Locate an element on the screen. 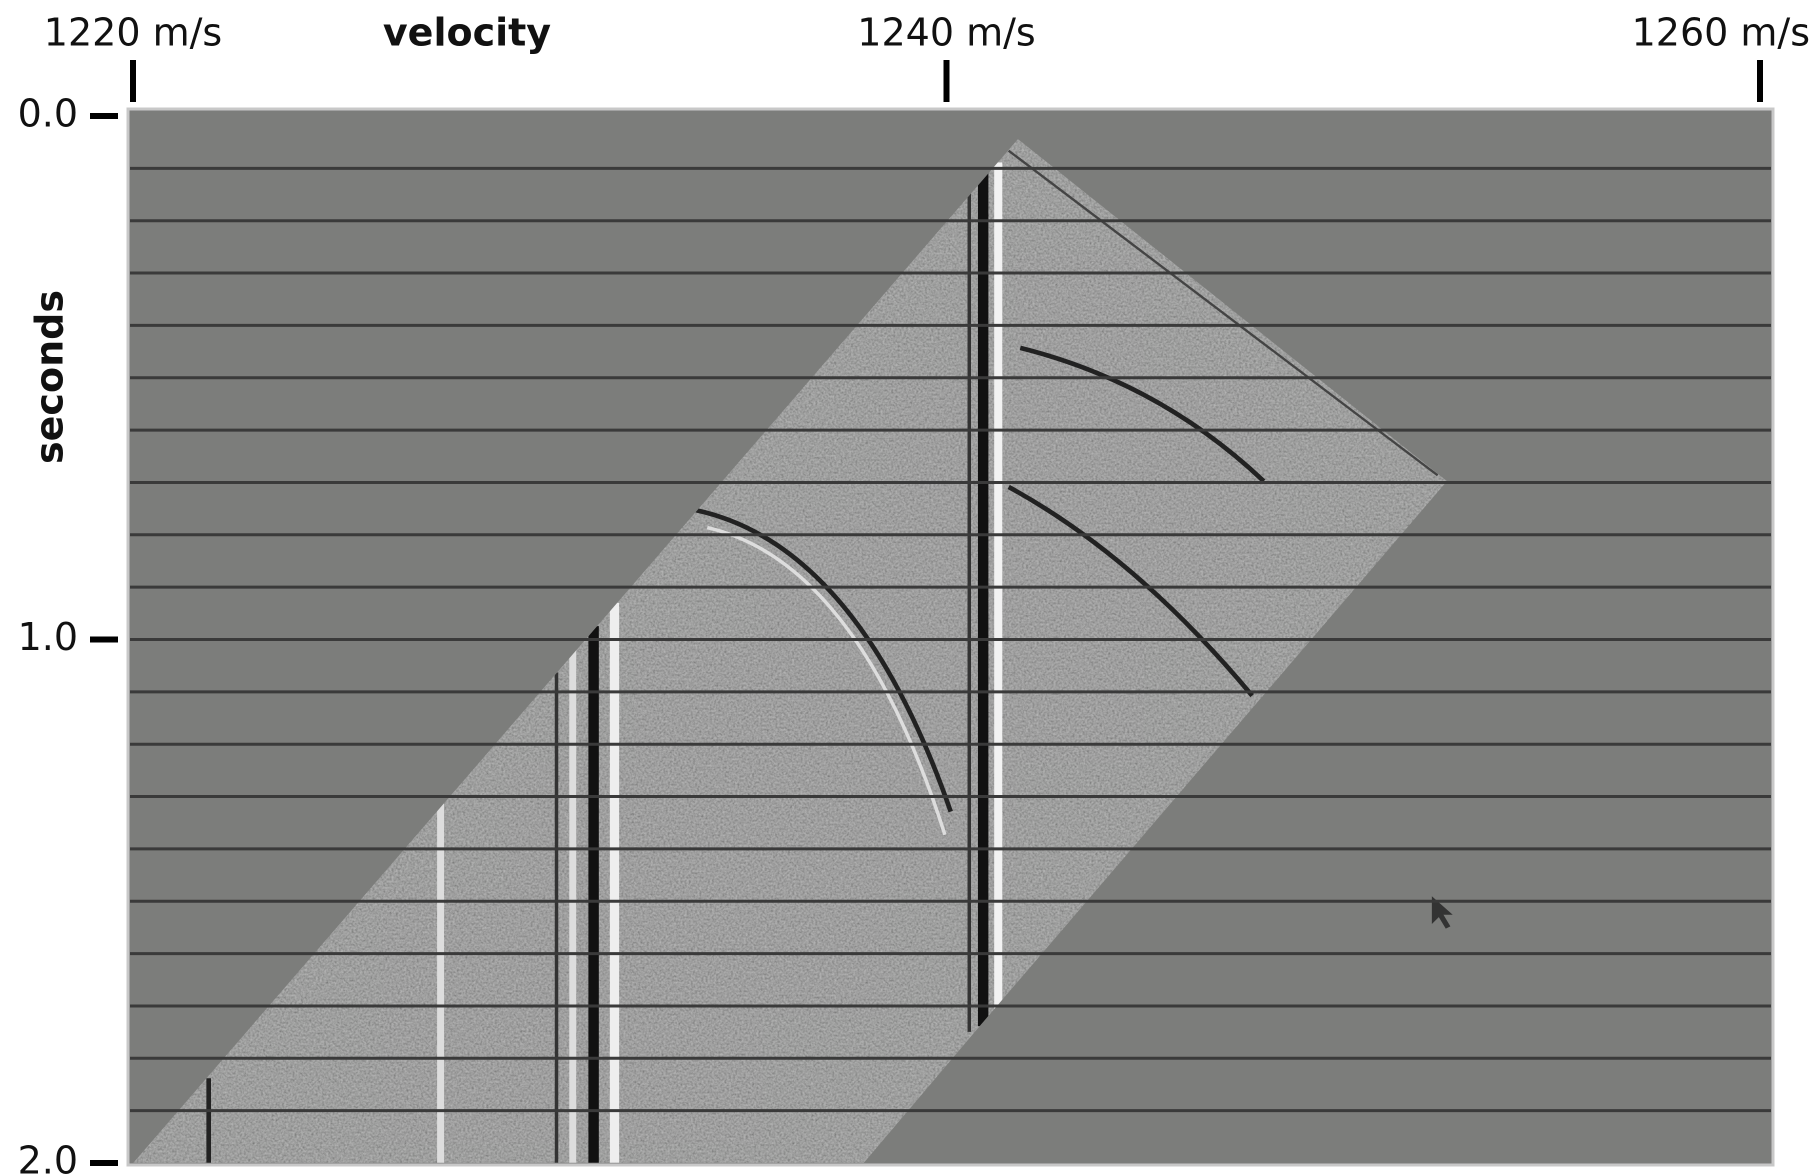 This screenshot has height=1176, width=1818. y-tick-label: 2.0 is located at coordinates (48, 1157).